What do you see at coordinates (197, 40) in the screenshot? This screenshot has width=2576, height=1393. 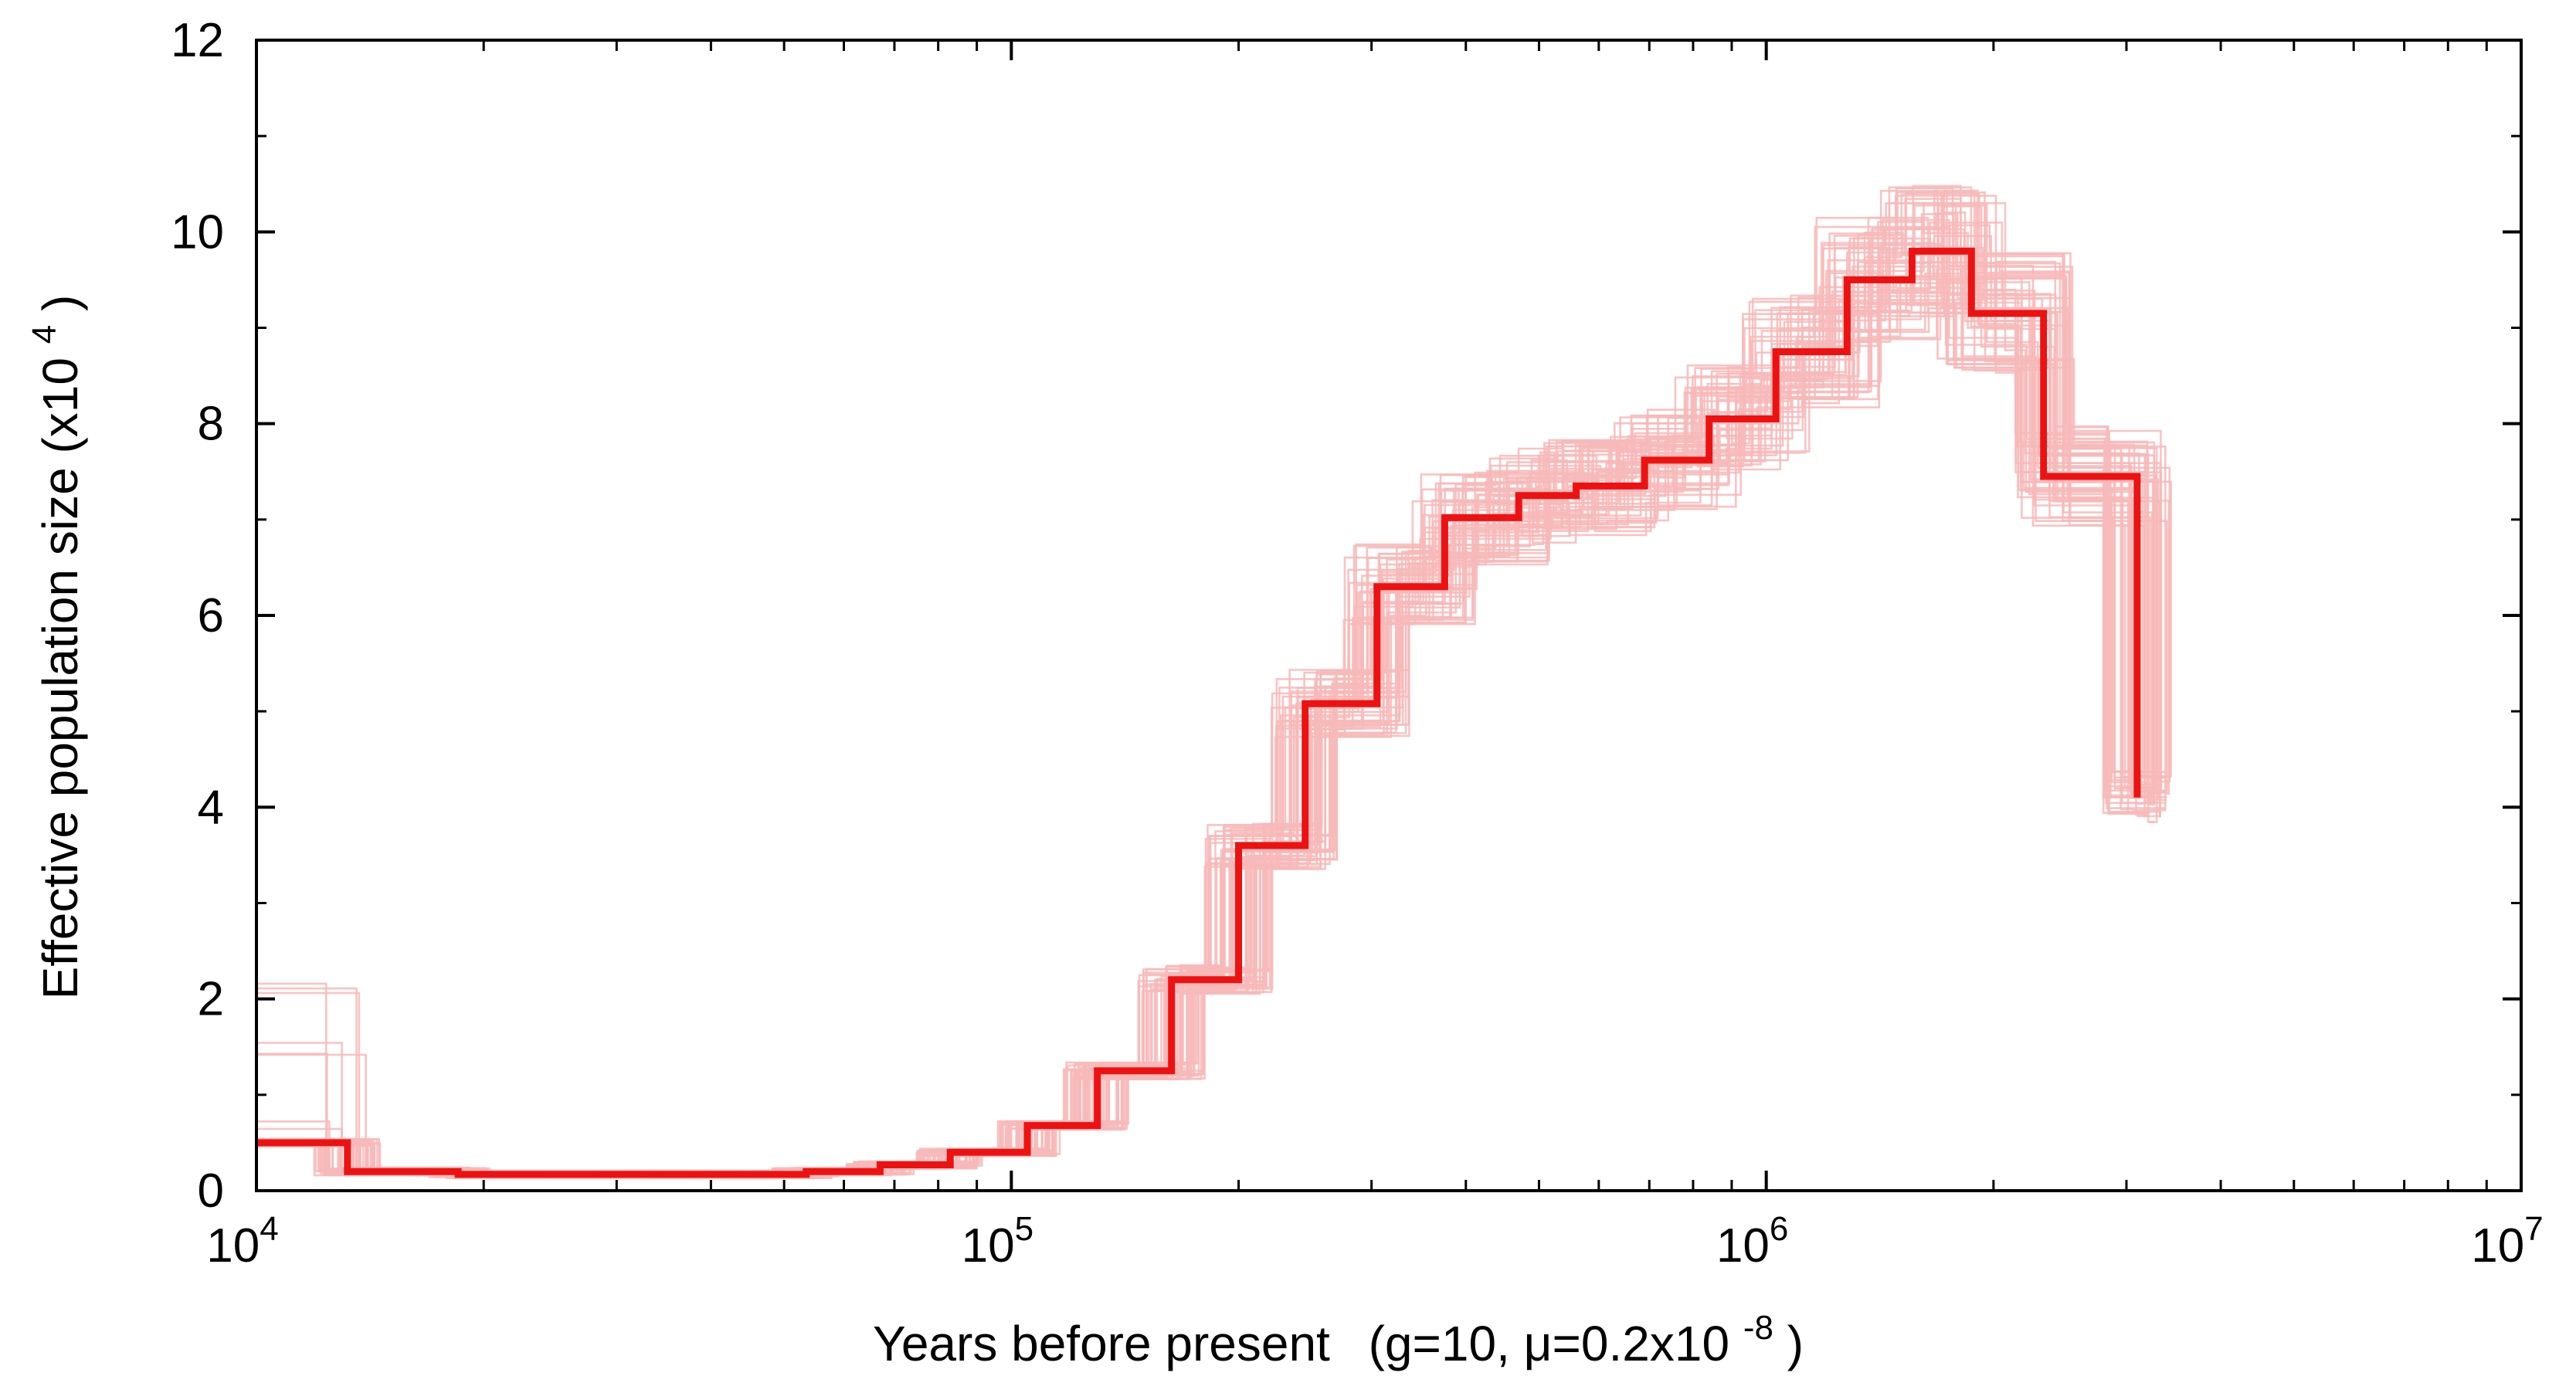 I see `y-tick-label: 12` at bounding box center [197, 40].